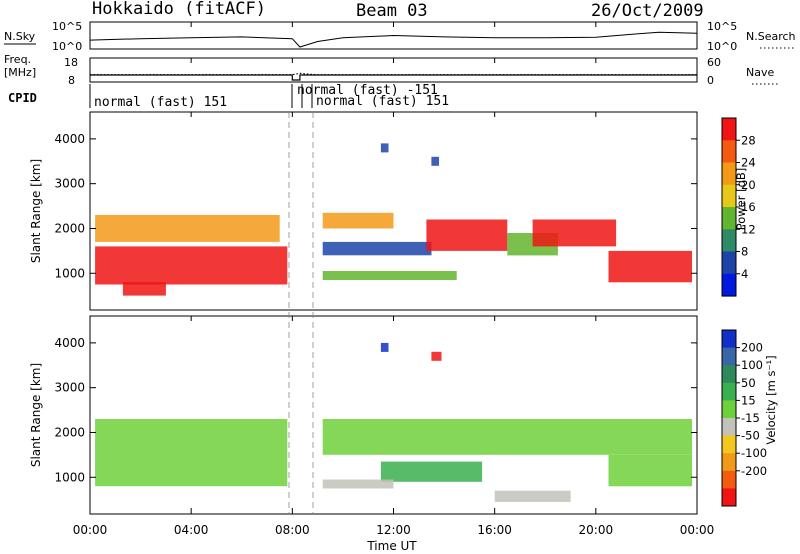 The image size is (800, 554). What do you see at coordinates (393, 530) in the screenshot?
I see `x-ticklabel-3: 12:00` at bounding box center [393, 530].